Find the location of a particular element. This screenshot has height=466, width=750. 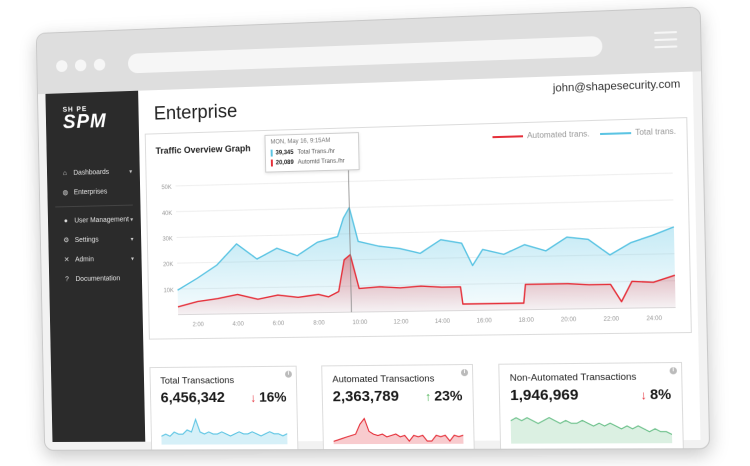

y-tick-label: 20K is located at coordinates (168, 265).